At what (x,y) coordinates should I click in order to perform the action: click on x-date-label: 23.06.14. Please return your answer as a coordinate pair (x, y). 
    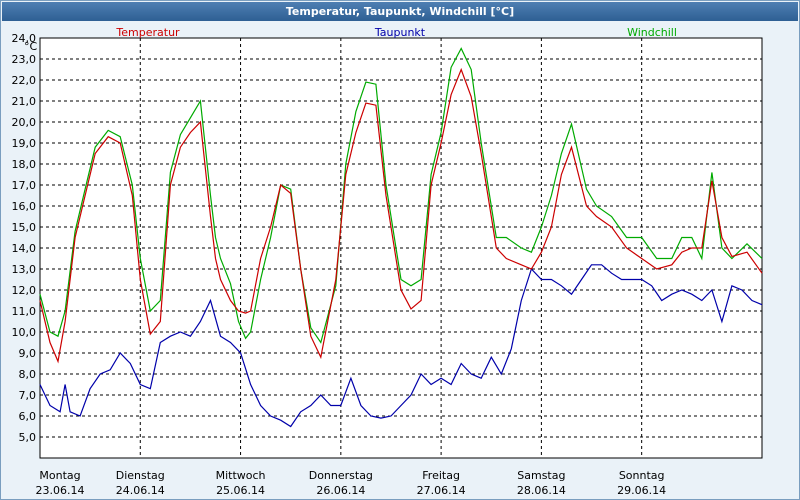
    Looking at the image, I should click on (60, 490).